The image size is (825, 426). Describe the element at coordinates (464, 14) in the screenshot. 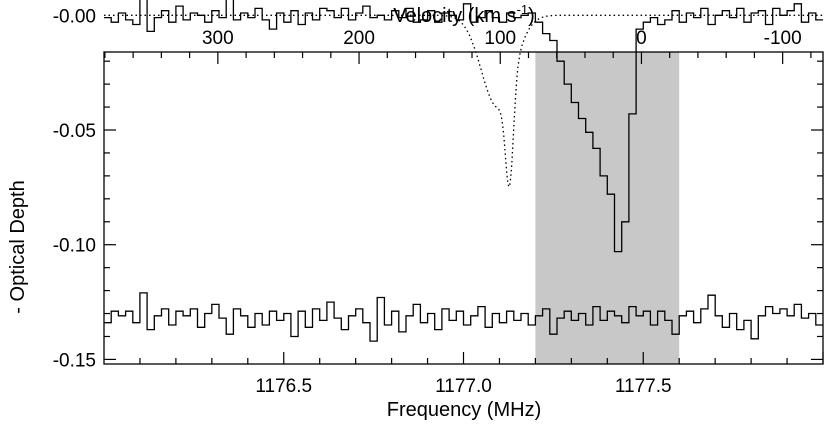

I see `top-axis-title: Velocity (km s-1)` at that location.